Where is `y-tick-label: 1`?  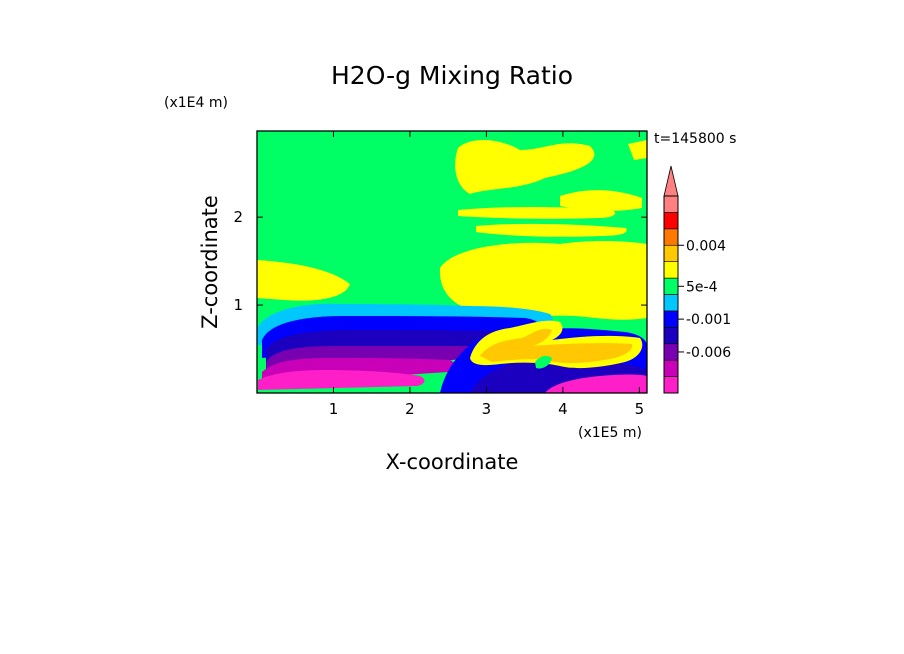 y-tick-label: 1 is located at coordinates (238, 305).